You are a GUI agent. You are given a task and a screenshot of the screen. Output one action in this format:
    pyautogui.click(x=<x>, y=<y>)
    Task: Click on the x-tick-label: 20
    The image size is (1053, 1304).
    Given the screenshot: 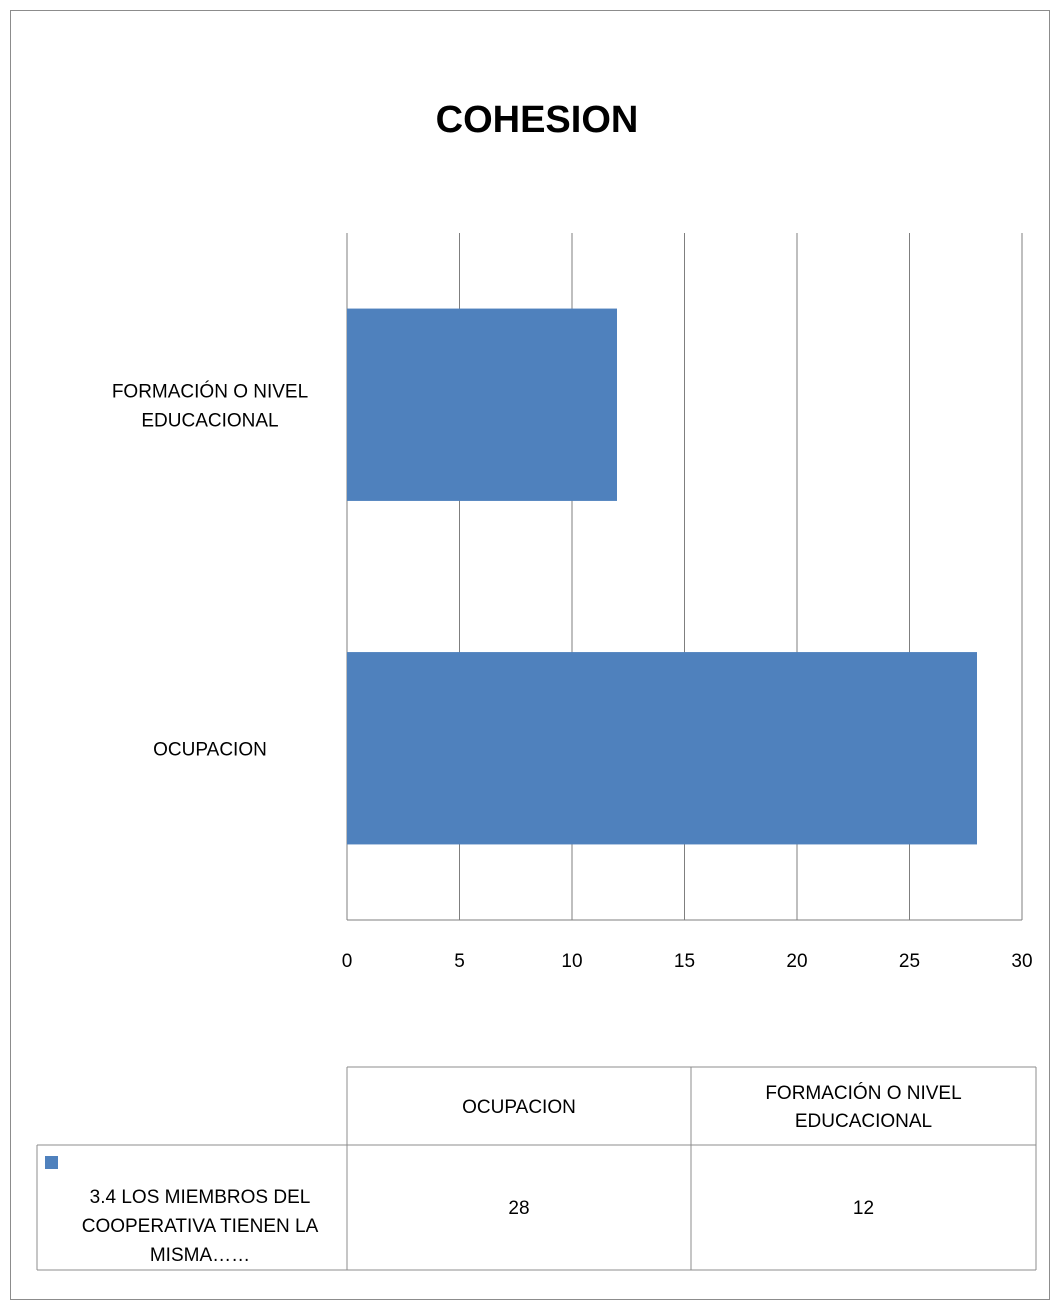 What is the action you would take?
    pyautogui.click(x=796, y=961)
    